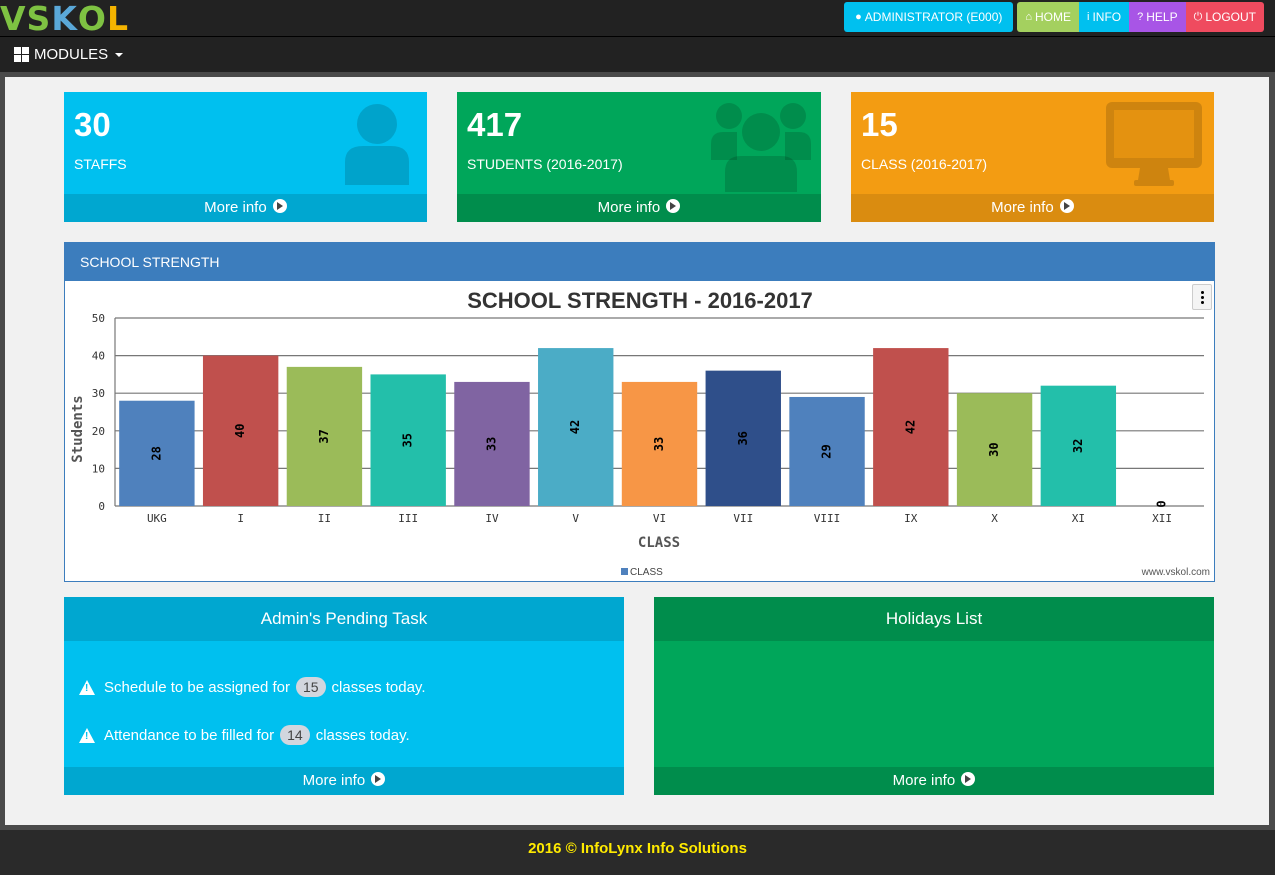 Image resolution: width=1275 pixels, height=875 pixels. What do you see at coordinates (1078, 446) in the screenshot?
I see `bar-data-label: 32` at bounding box center [1078, 446].